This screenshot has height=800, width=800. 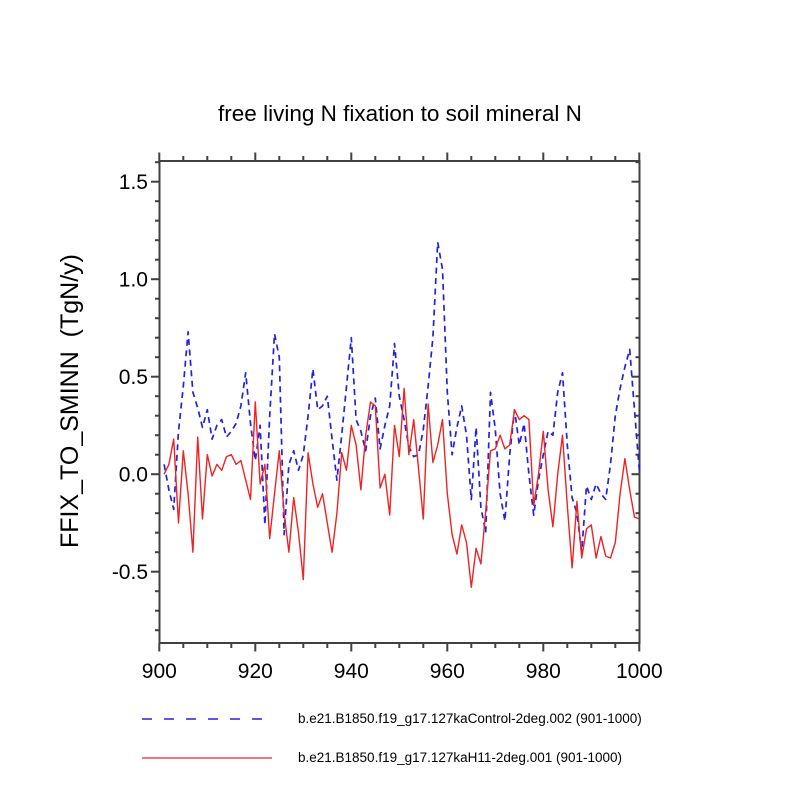 What do you see at coordinates (133, 280) in the screenshot?
I see `y-tick-label: 1.0` at bounding box center [133, 280].